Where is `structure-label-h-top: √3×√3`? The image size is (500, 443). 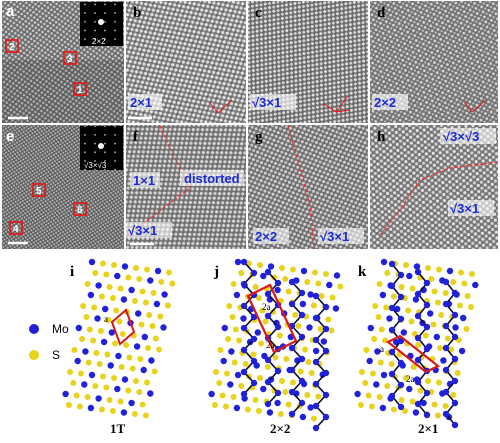
structure-label-h-top: √3×√3 is located at coordinates (461, 136).